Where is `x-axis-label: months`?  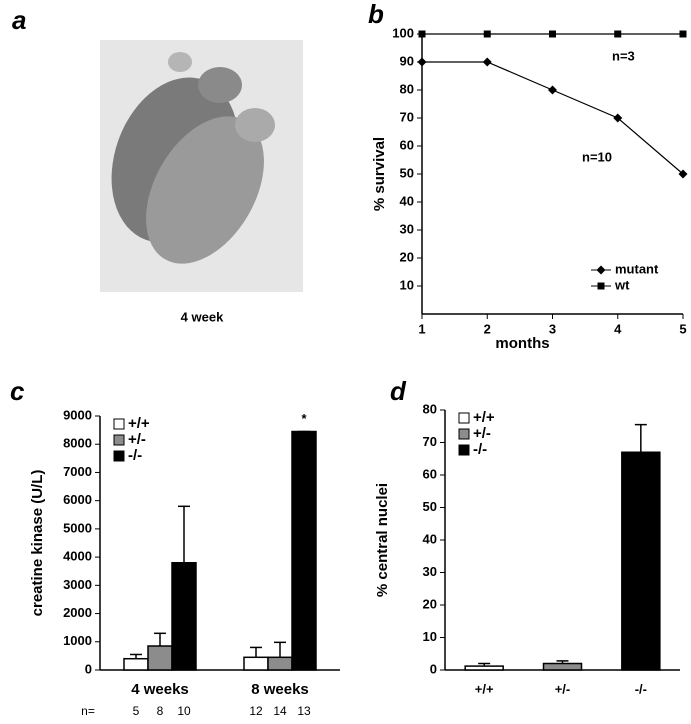
x-axis-label: months is located at coordinates (522, 343).